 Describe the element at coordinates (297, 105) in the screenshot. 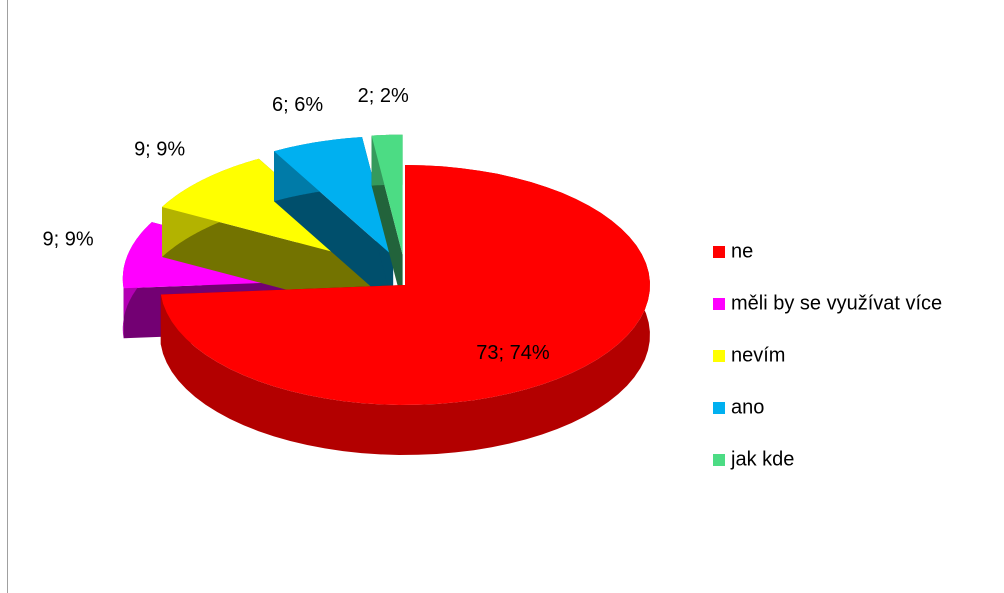

I see `data-label: 6; 6%` at that location.